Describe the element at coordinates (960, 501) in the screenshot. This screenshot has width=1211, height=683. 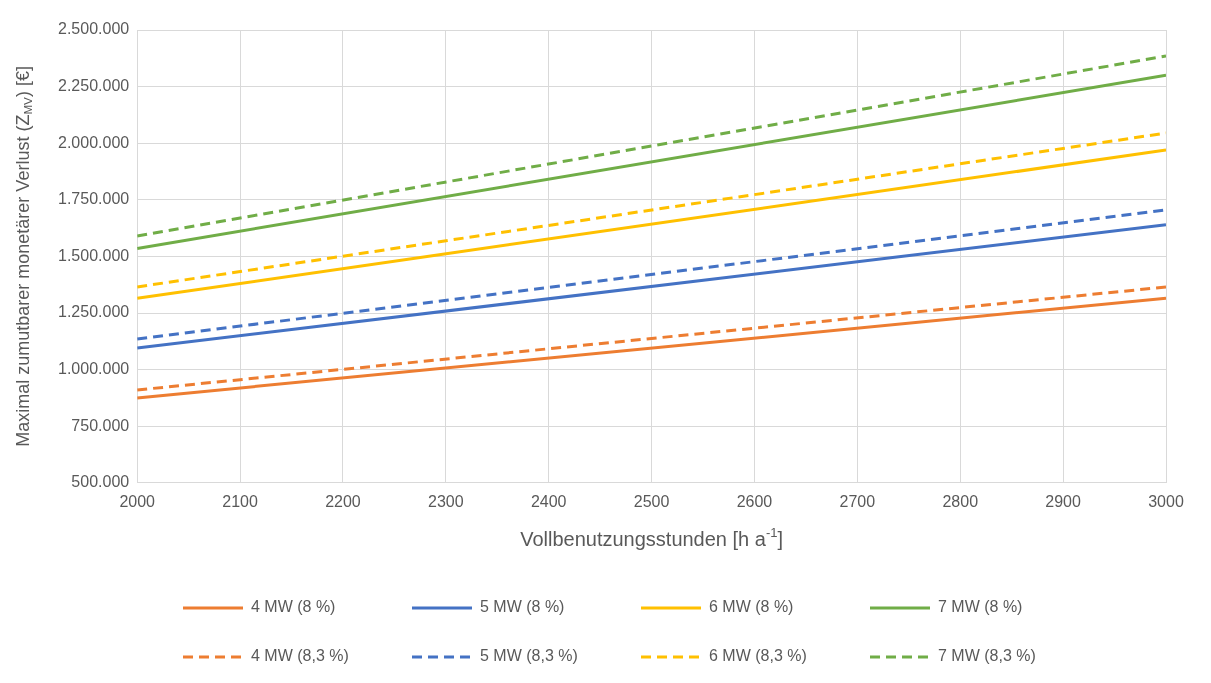
I see `x-tick-label: 2800` at that location.